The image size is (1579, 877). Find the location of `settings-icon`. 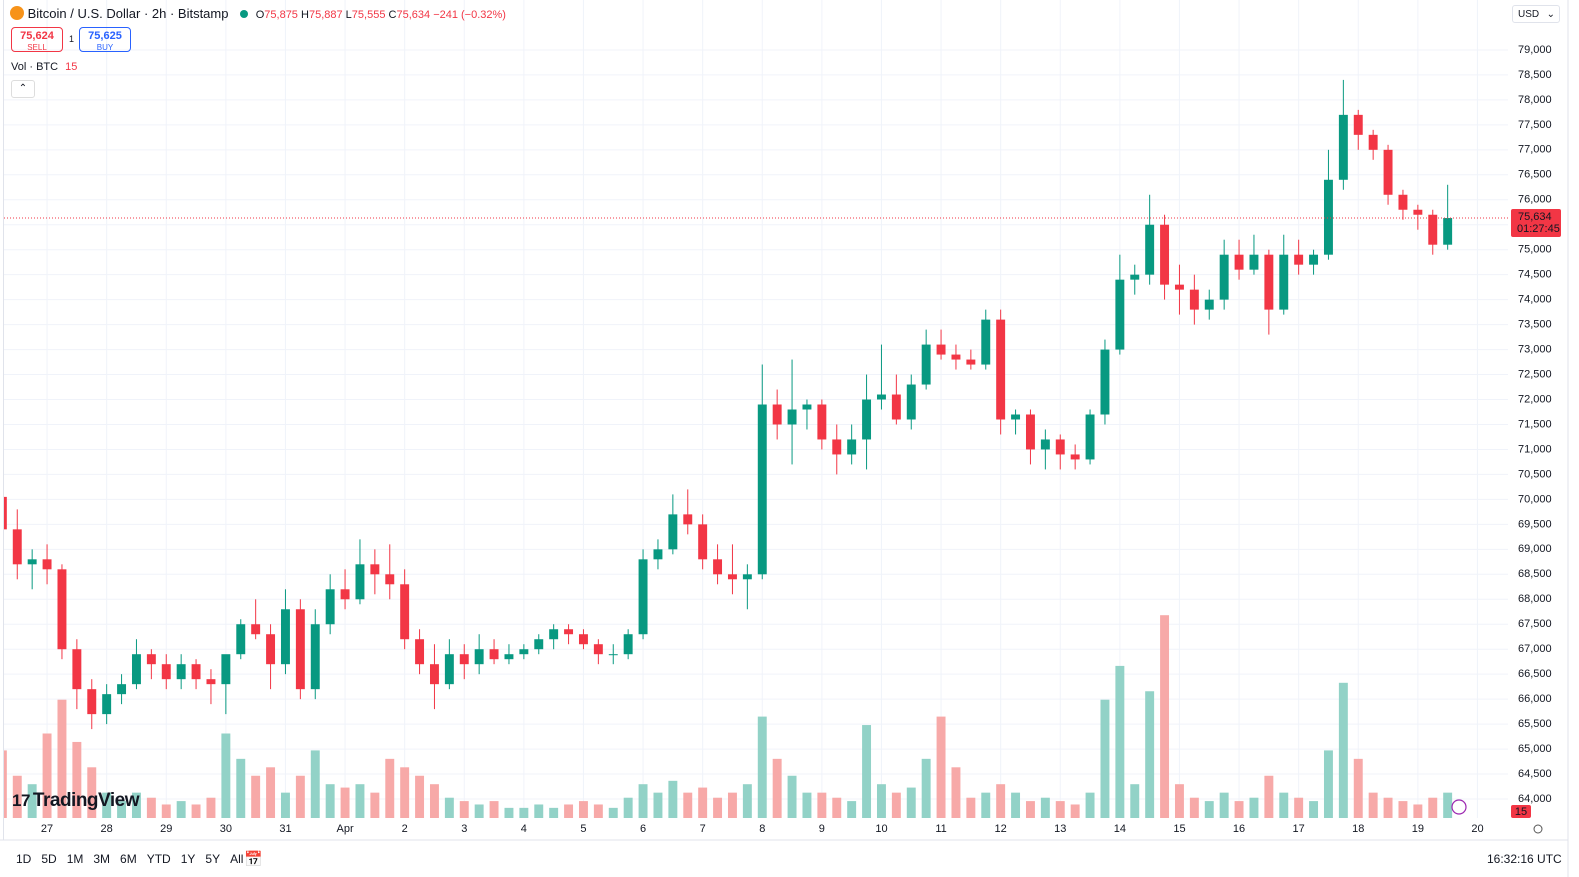

settings-icon is located at coordinates (1538, 829).